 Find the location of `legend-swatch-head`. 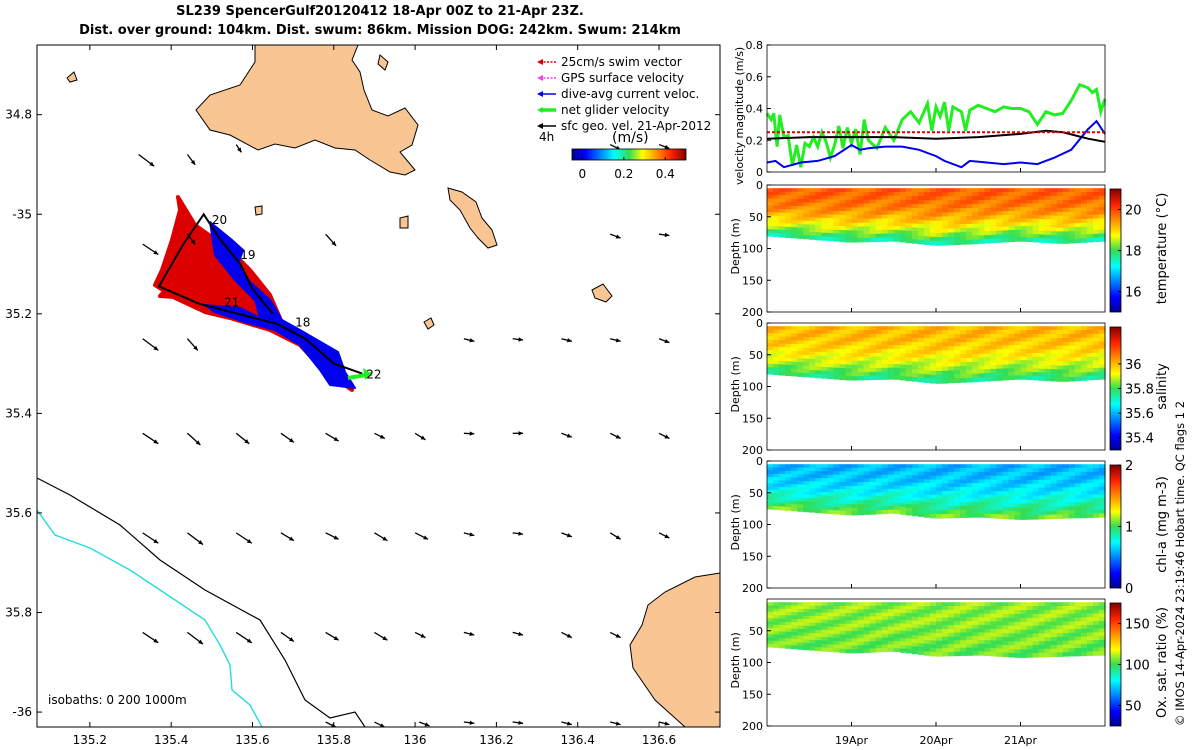

legend-swatch-head is located at coordinates (540, 62).